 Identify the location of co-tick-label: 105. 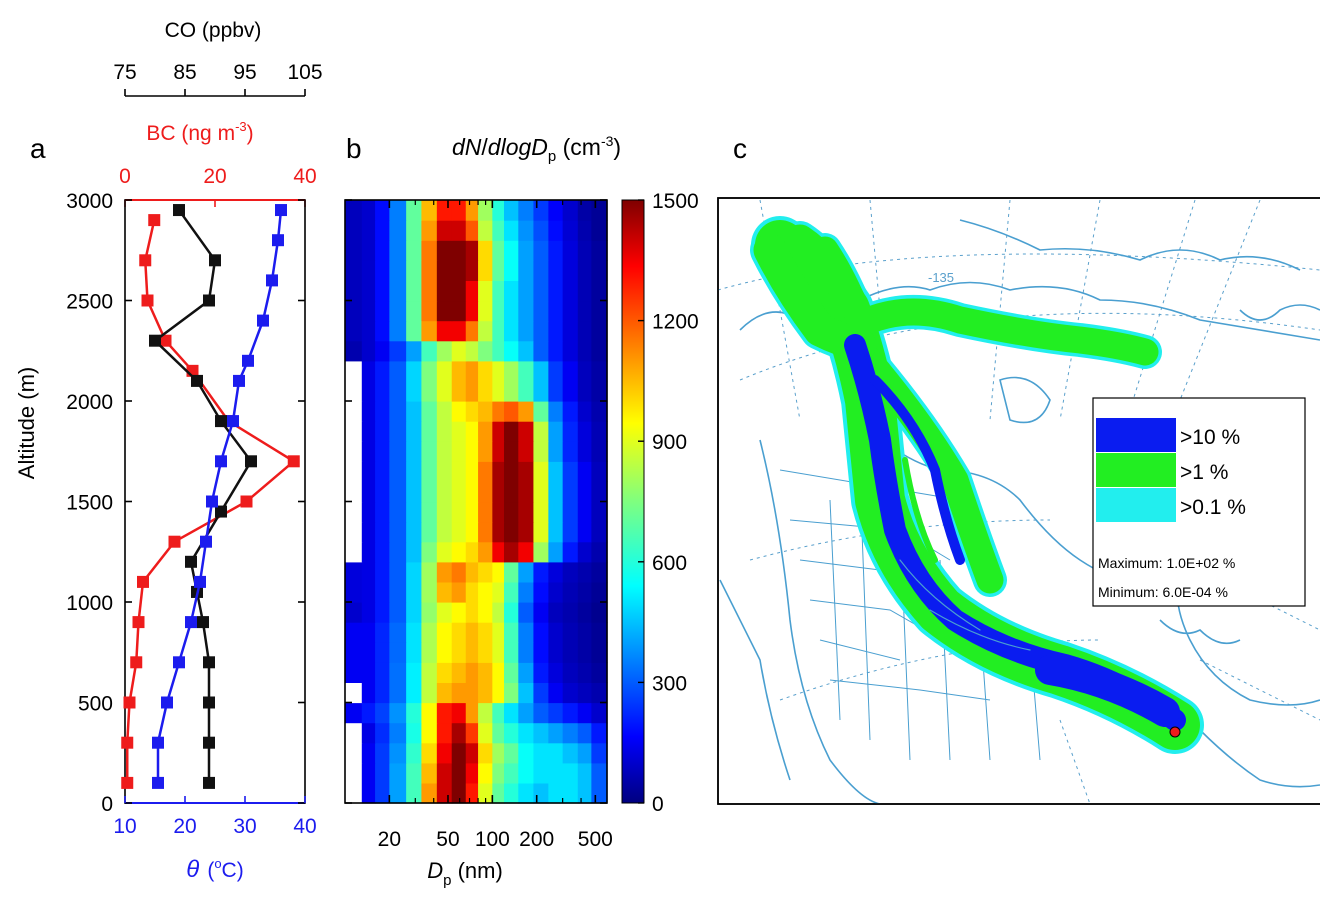
(304, 72).